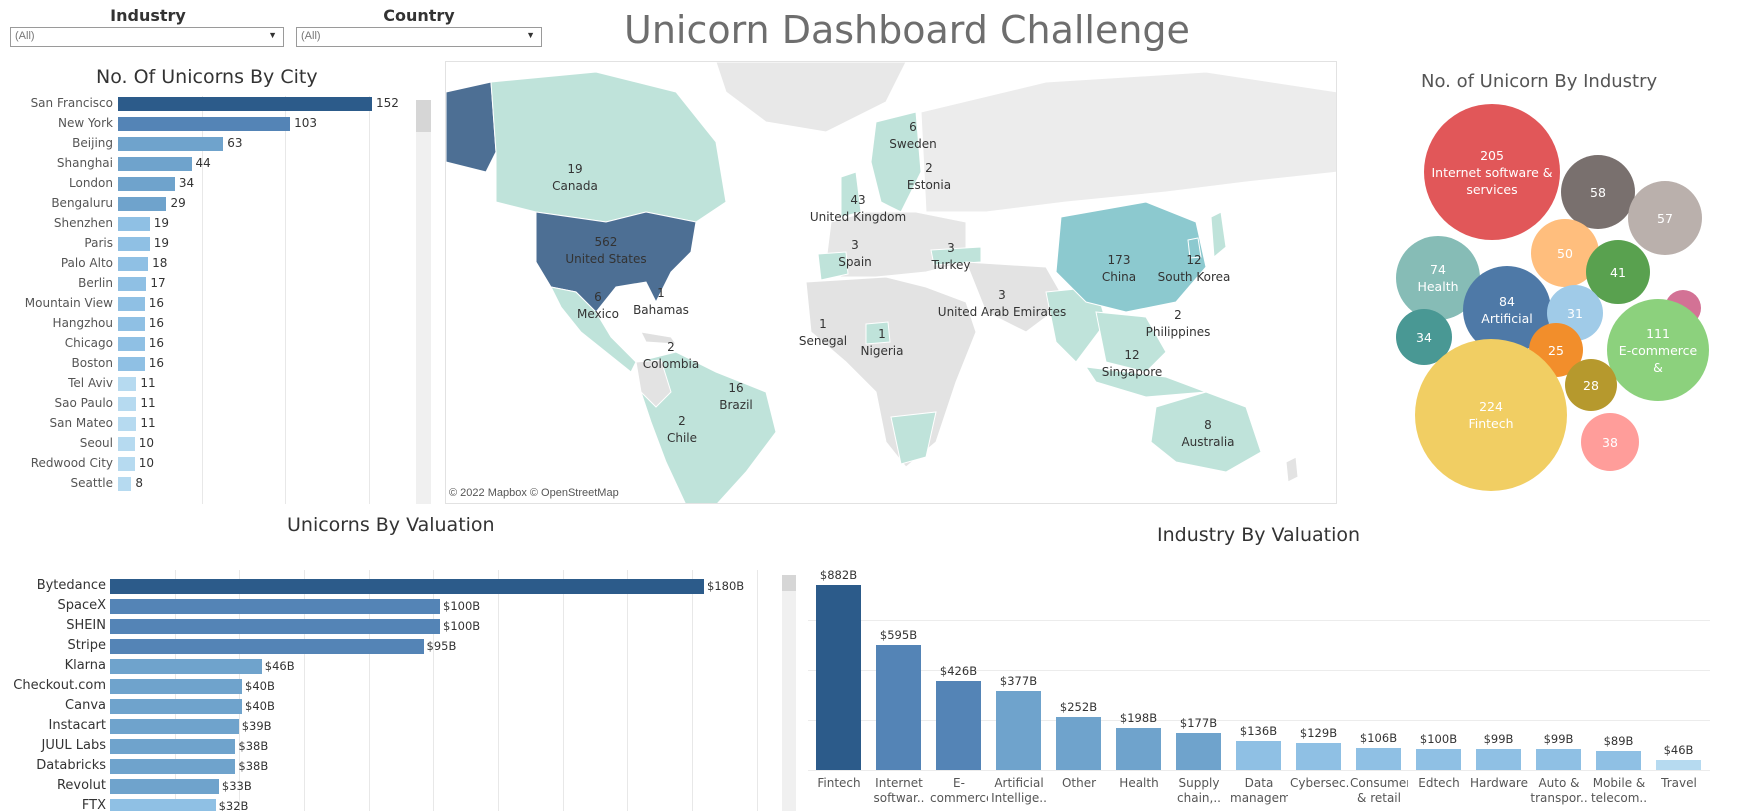 This screenshot has width=1740, height=811. I want to click on industry-gridline, so click(1259, 720).